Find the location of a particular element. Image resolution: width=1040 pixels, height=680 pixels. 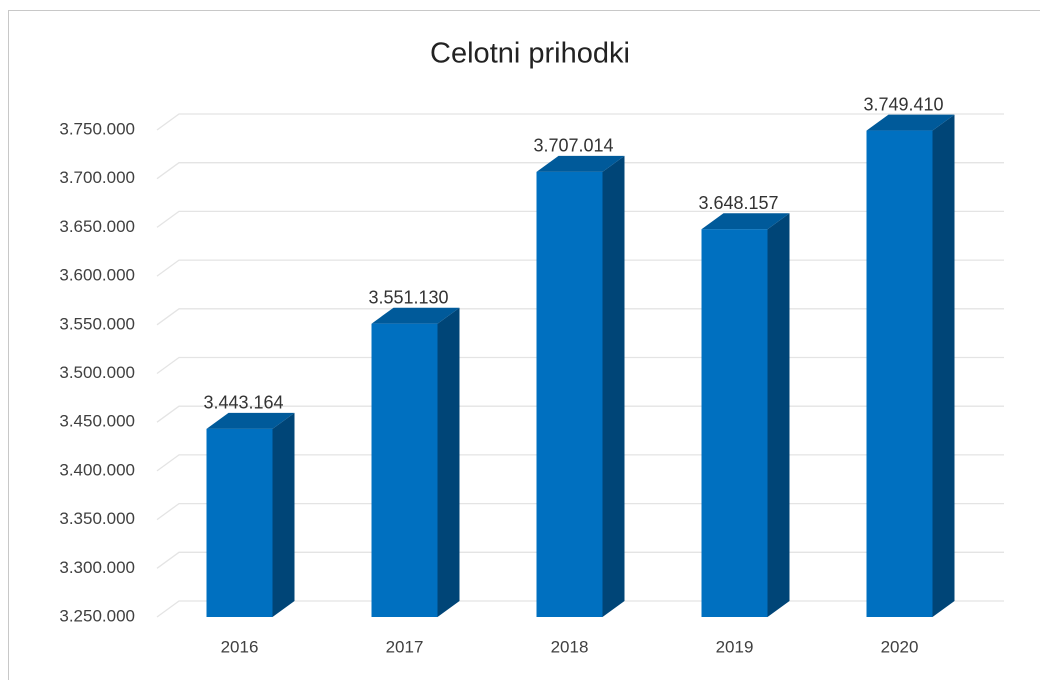

x-tick-label: 2019 is located at coordinates (735, 646).